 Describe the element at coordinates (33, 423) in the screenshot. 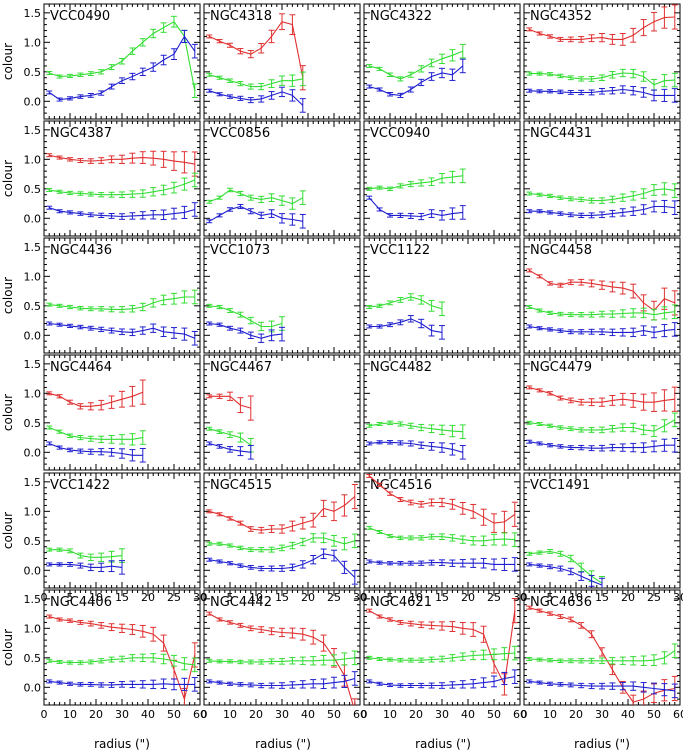

I see `y-tick-label: 0.5` at that location.